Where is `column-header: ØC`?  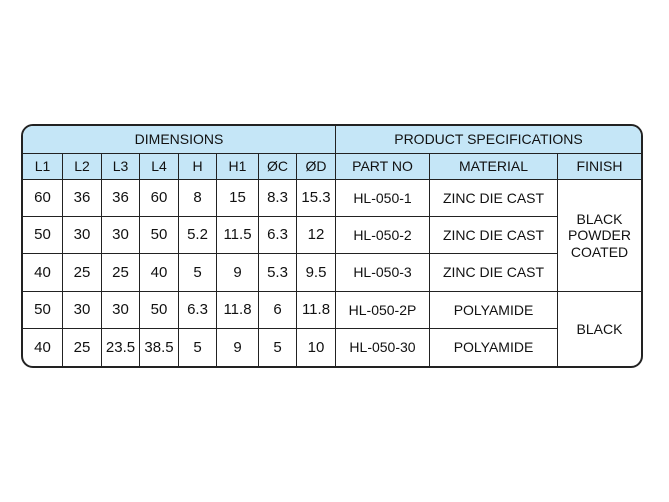
column-header: ØC is located at coordinates (278, 167).